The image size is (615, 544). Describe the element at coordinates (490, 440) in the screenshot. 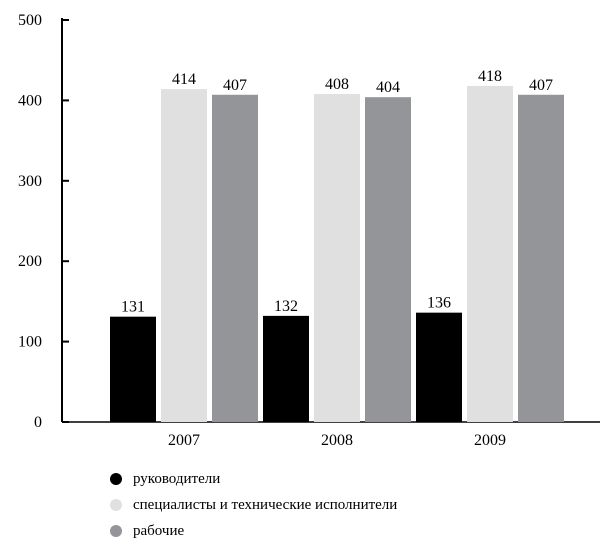

I see `x-category-label: 2009` at that location.